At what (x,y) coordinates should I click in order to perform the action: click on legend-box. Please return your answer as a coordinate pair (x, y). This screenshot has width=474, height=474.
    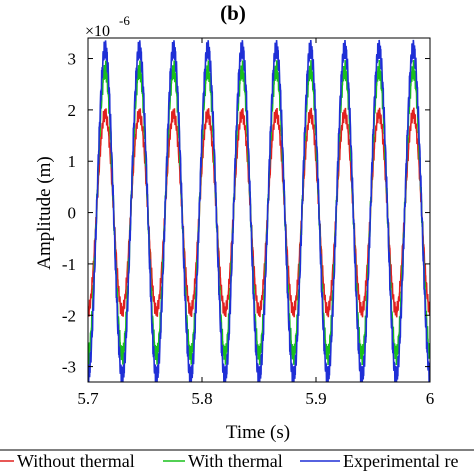
    Looking at the image, I should click on (237, 461).